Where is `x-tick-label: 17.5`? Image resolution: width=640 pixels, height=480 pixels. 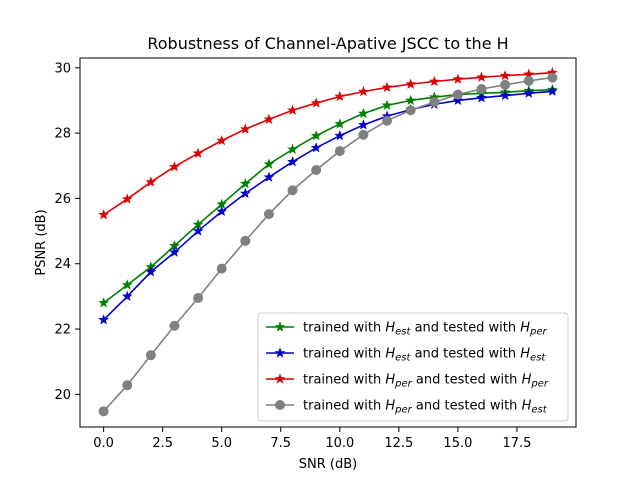
x-tick-label: 17.5 is located at coordinates (516, 443).